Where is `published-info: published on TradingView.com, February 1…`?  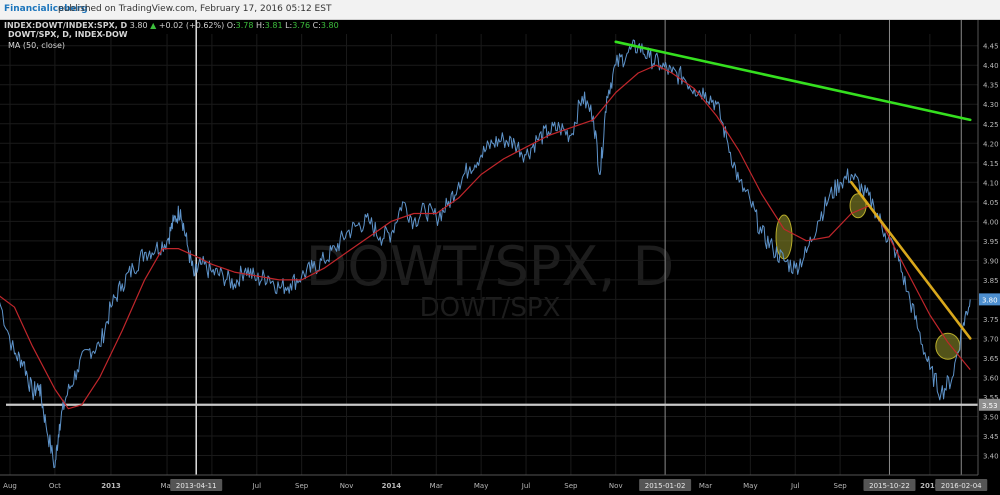
published-info: published on TradingView.com, February 1… is located at coordinates (195, 9).